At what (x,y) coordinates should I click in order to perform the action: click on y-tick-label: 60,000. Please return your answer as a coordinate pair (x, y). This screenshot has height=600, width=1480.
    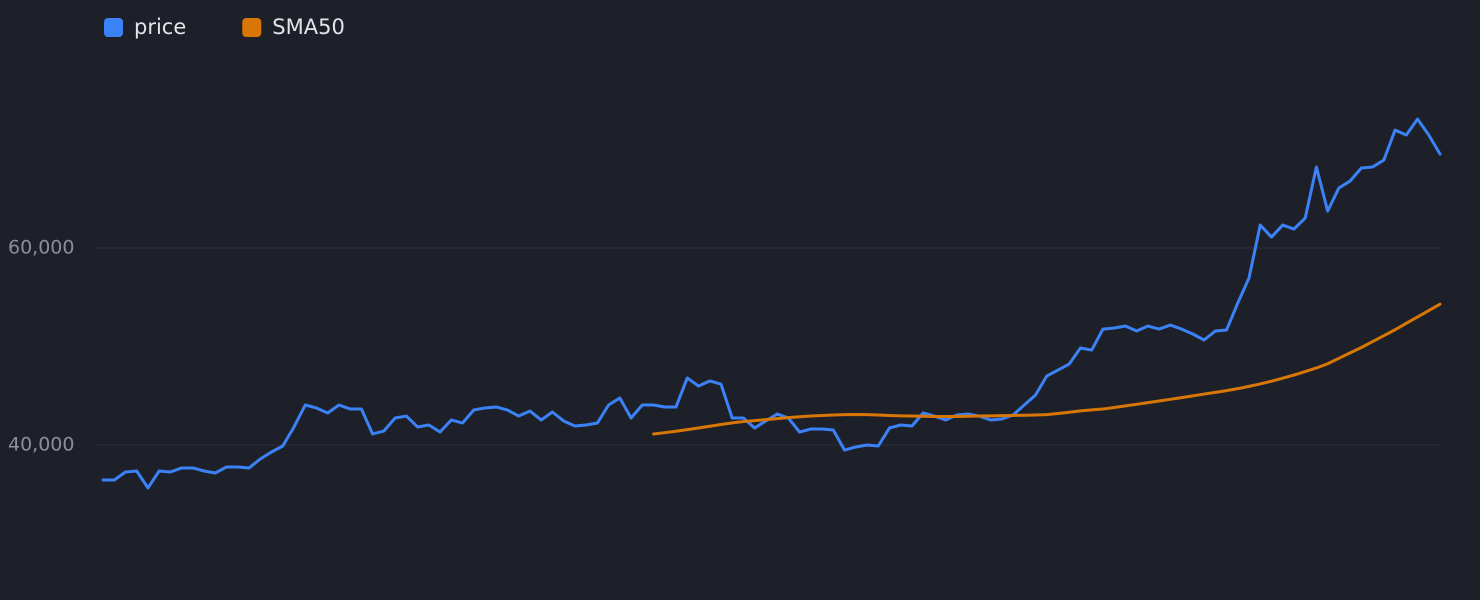
    Looking at the image, I should click on (41, 248).